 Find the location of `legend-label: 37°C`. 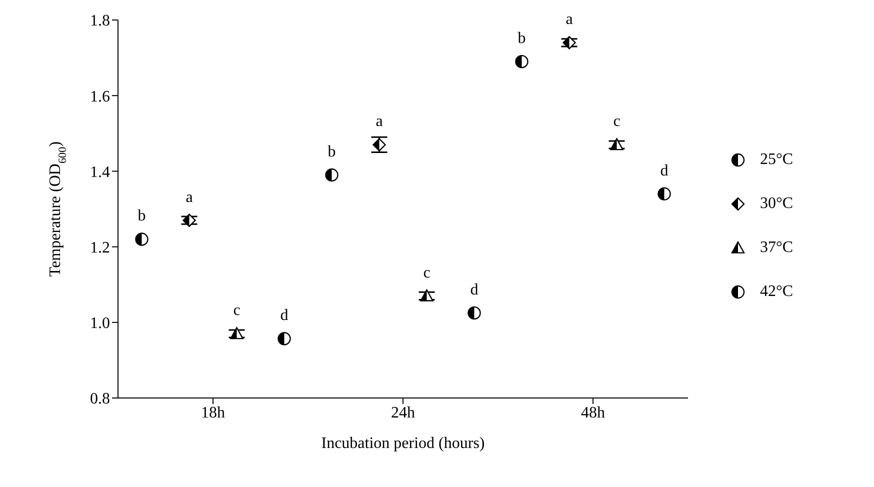

legend-label: 37°C is located at coordinates (777, 248).